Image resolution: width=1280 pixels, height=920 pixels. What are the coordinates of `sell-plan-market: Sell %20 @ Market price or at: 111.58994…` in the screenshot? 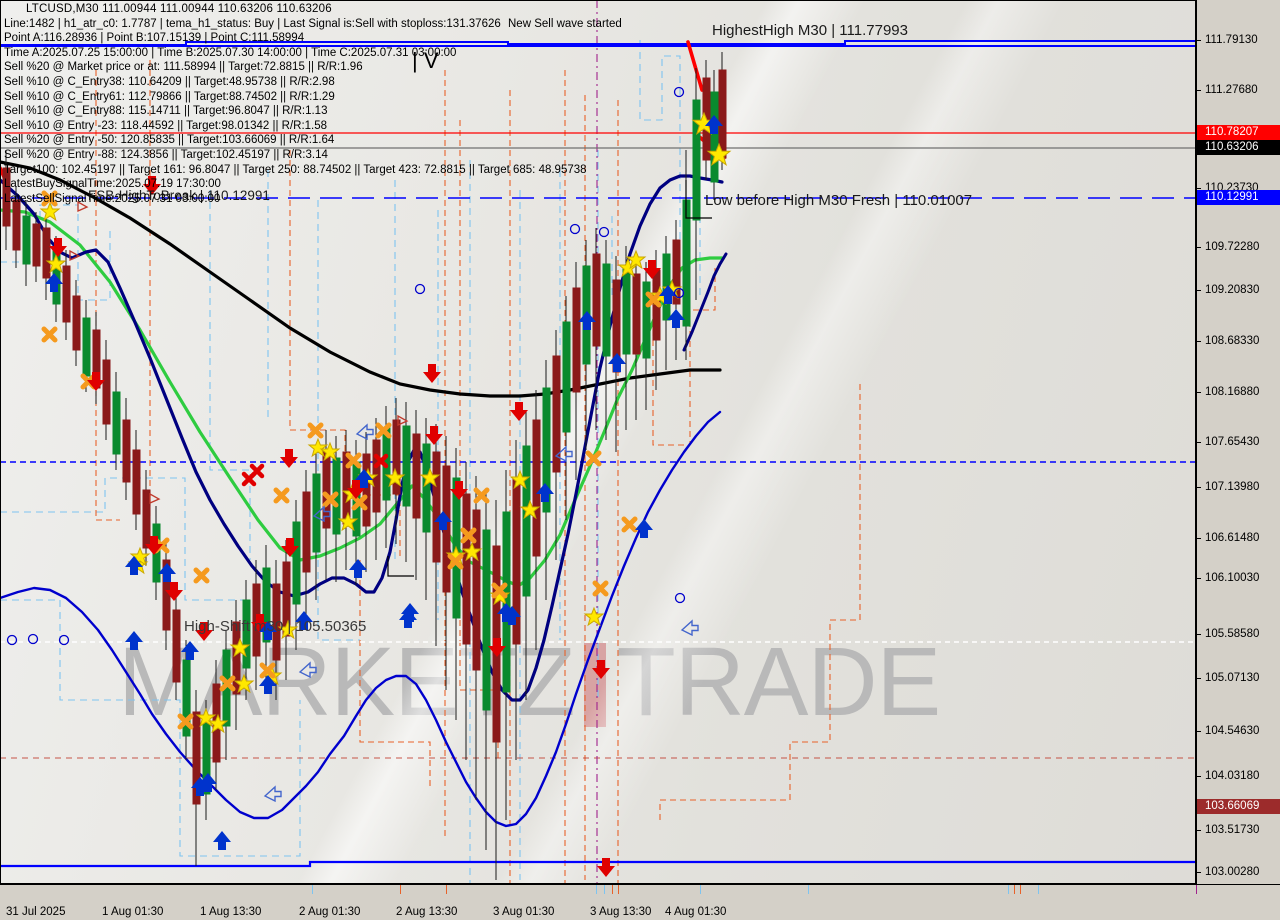 It's located at (183, 67).